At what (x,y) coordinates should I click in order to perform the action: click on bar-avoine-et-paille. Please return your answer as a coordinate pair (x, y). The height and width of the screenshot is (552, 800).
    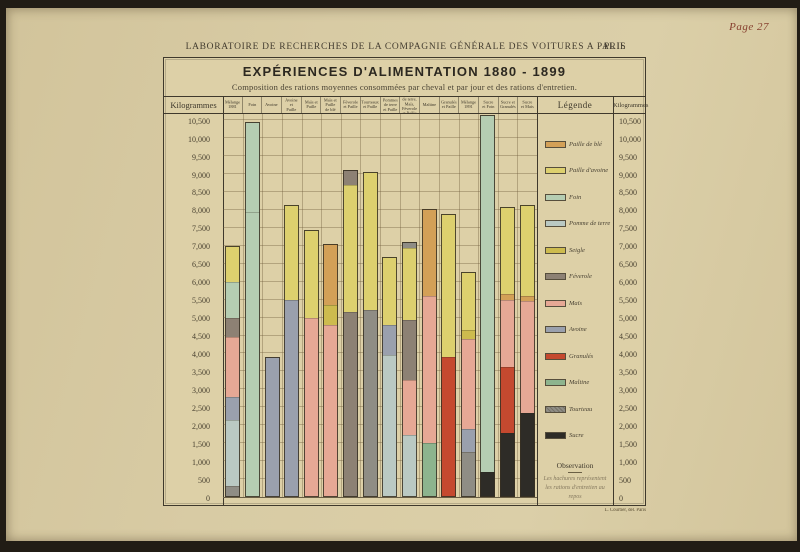
    Looking at the image, I should click on (292, 350).